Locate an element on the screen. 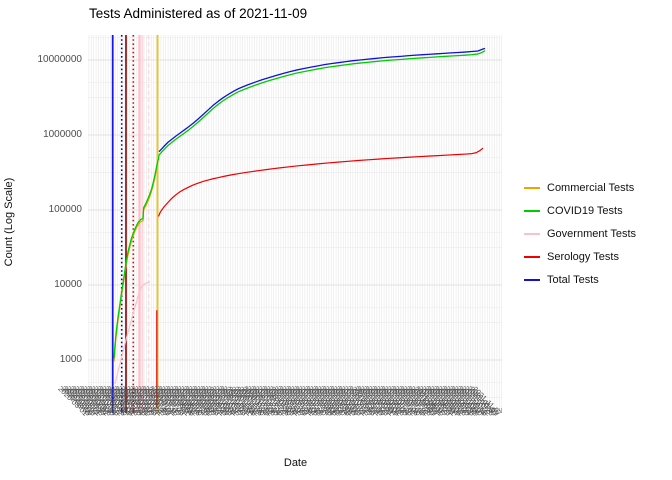 The height and width of the screenshot is (480, 672). chart-title: Tests Administered as of 2021-11-09 is located at coordinates (198, 13).